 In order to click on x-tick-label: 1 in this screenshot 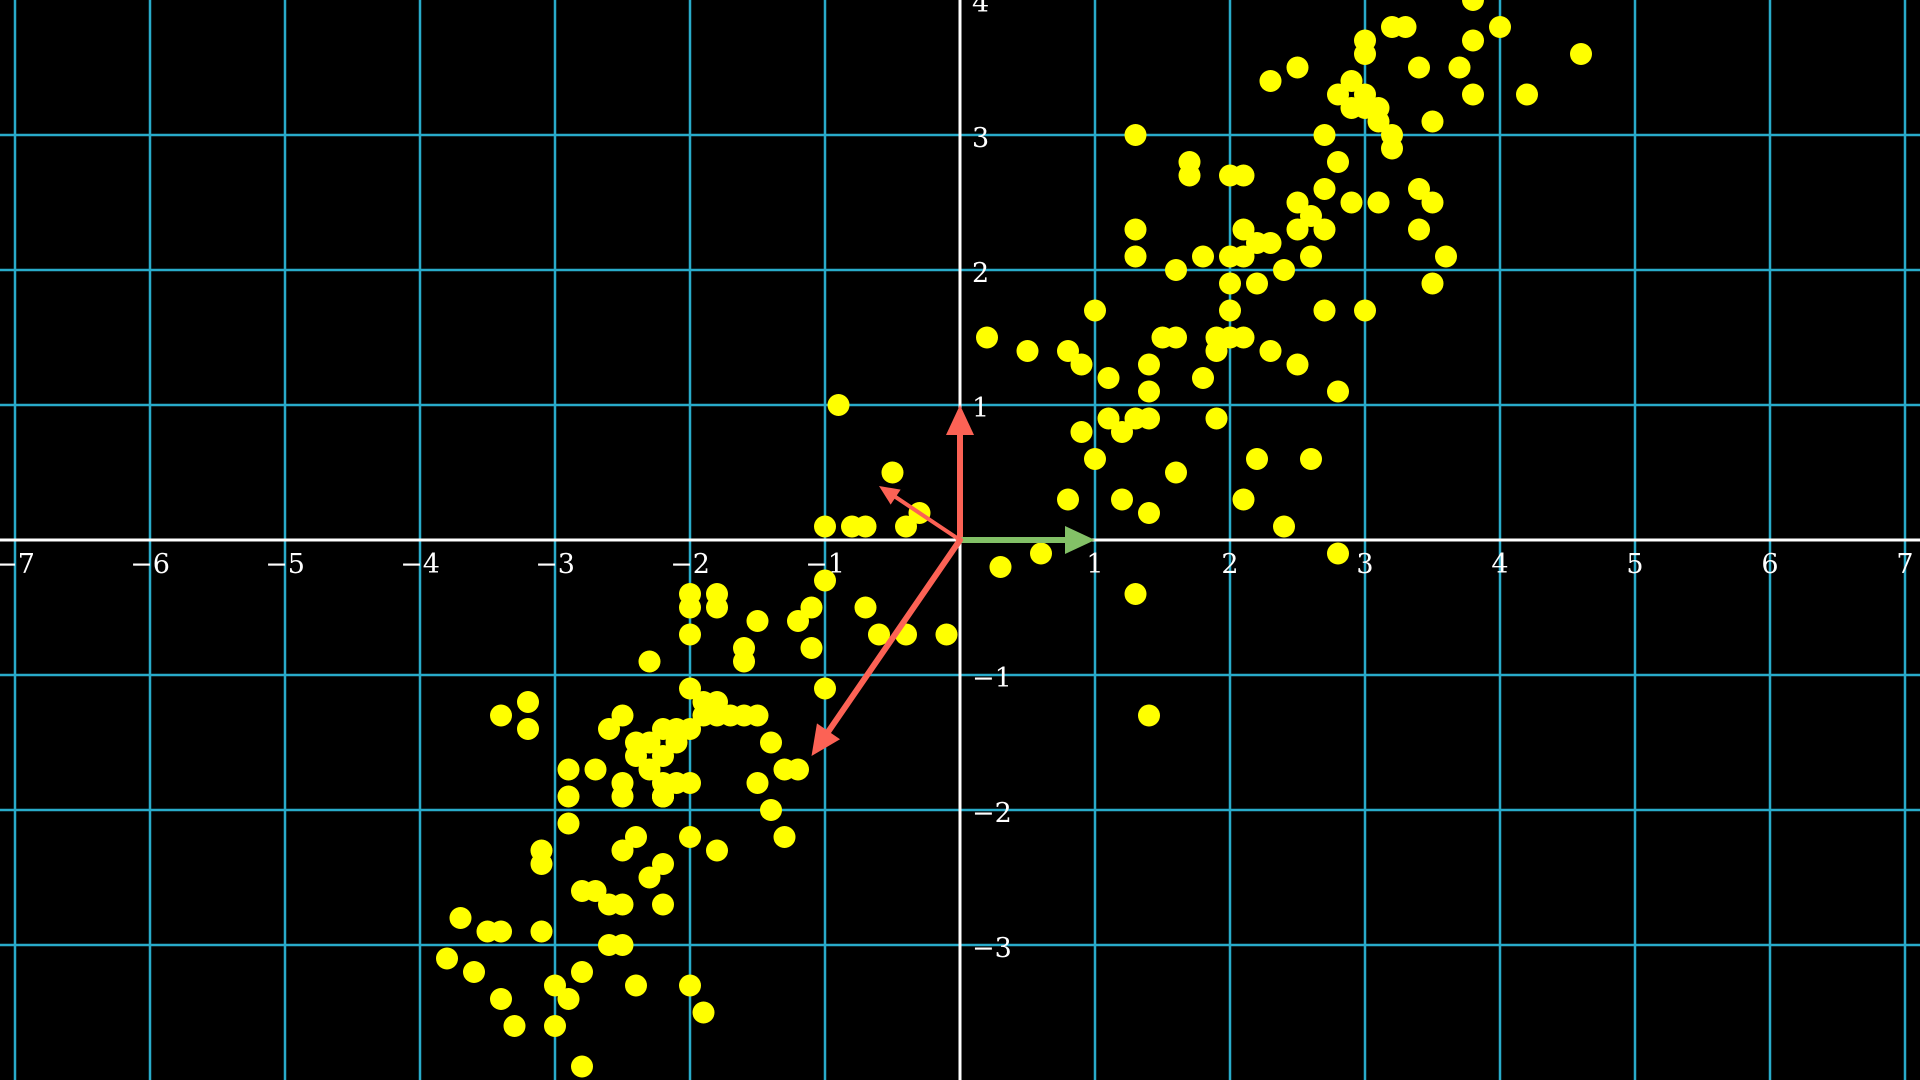, I will do `click(1094, 564)`.